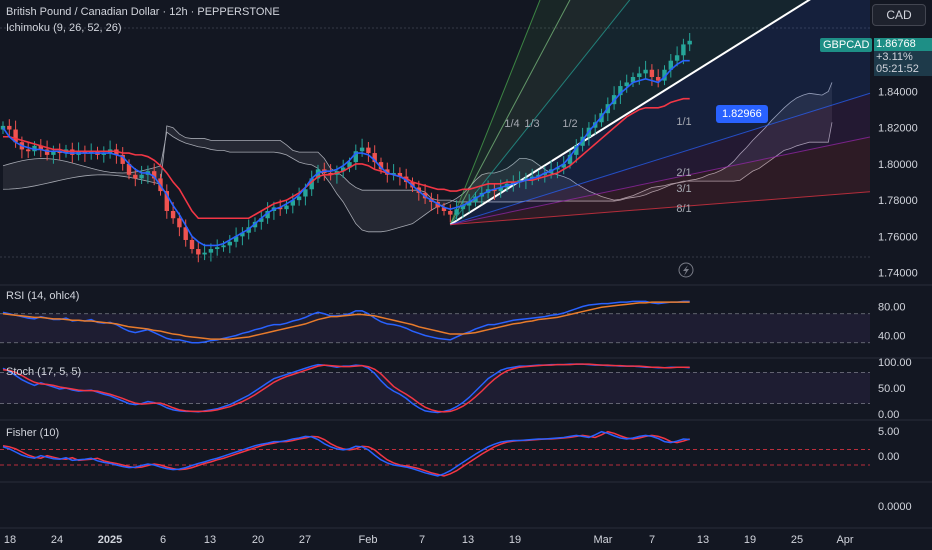  What do you see at coordinates (895, 507) in the screenshot?
I see `fisher-tick: 0.0000` at bounding box center [895, 507].